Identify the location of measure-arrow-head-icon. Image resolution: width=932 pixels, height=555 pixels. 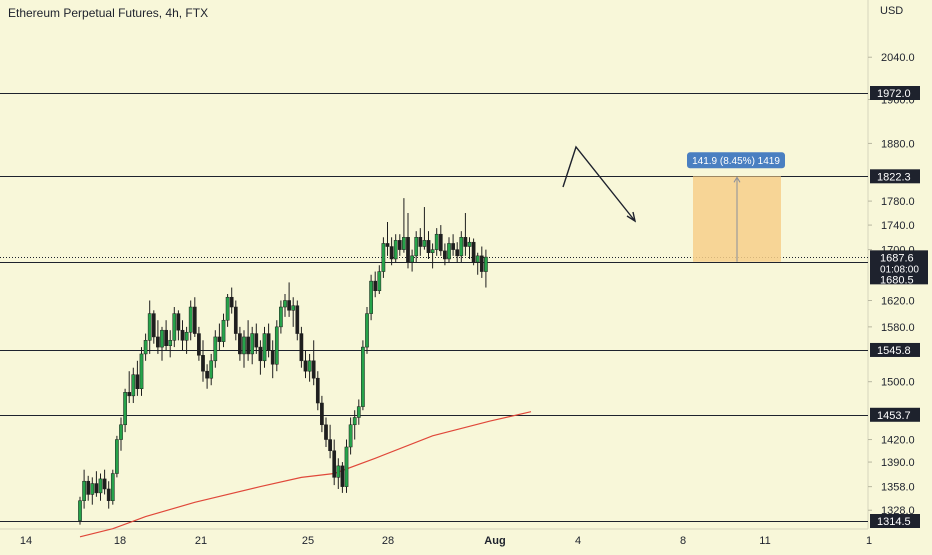
(737, 179).